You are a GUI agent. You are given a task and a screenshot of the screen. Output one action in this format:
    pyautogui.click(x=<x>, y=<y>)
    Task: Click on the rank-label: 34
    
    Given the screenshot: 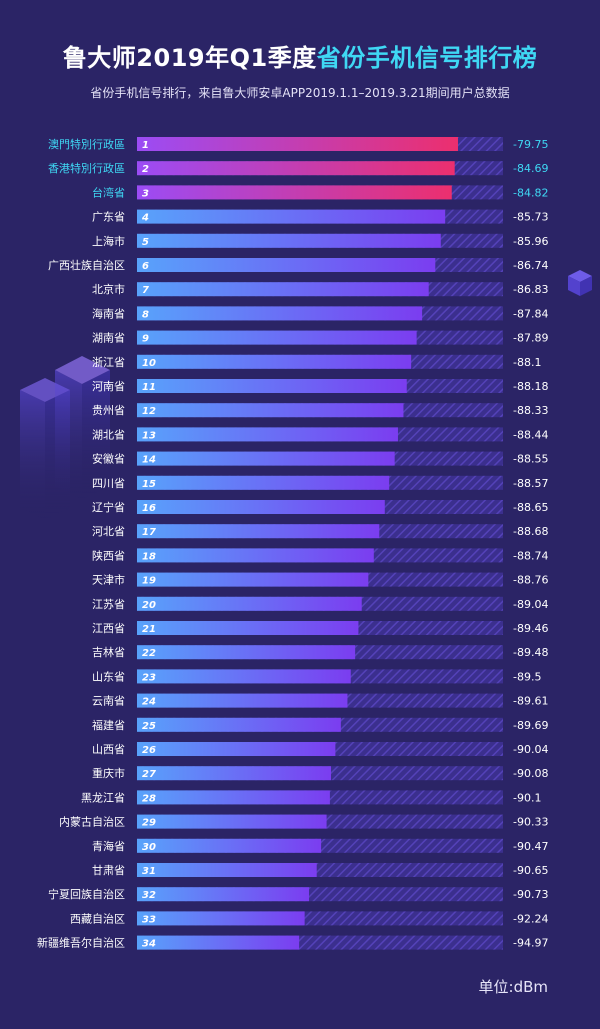 What is the action you would take?
    pyautogui.click(x=149, y=944)
    